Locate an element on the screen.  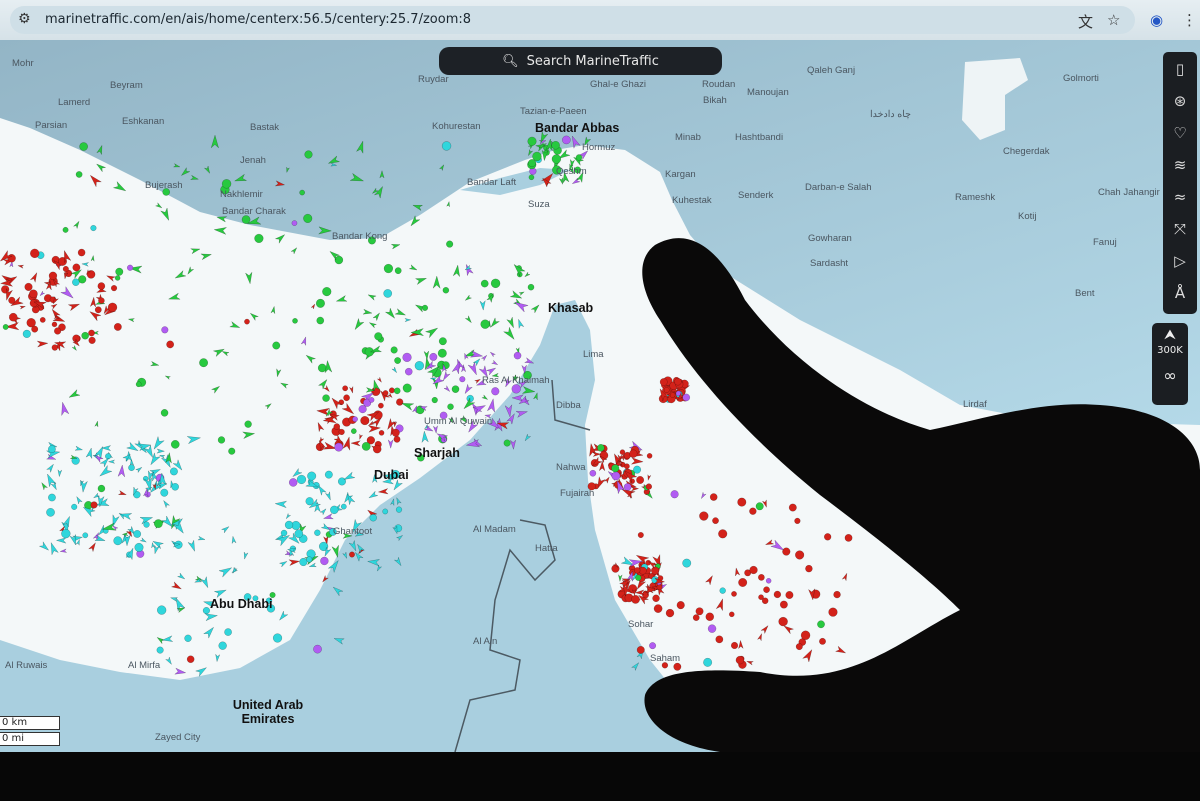
more-menu-icon: ⋮ is located at coordinates (1189, 20).